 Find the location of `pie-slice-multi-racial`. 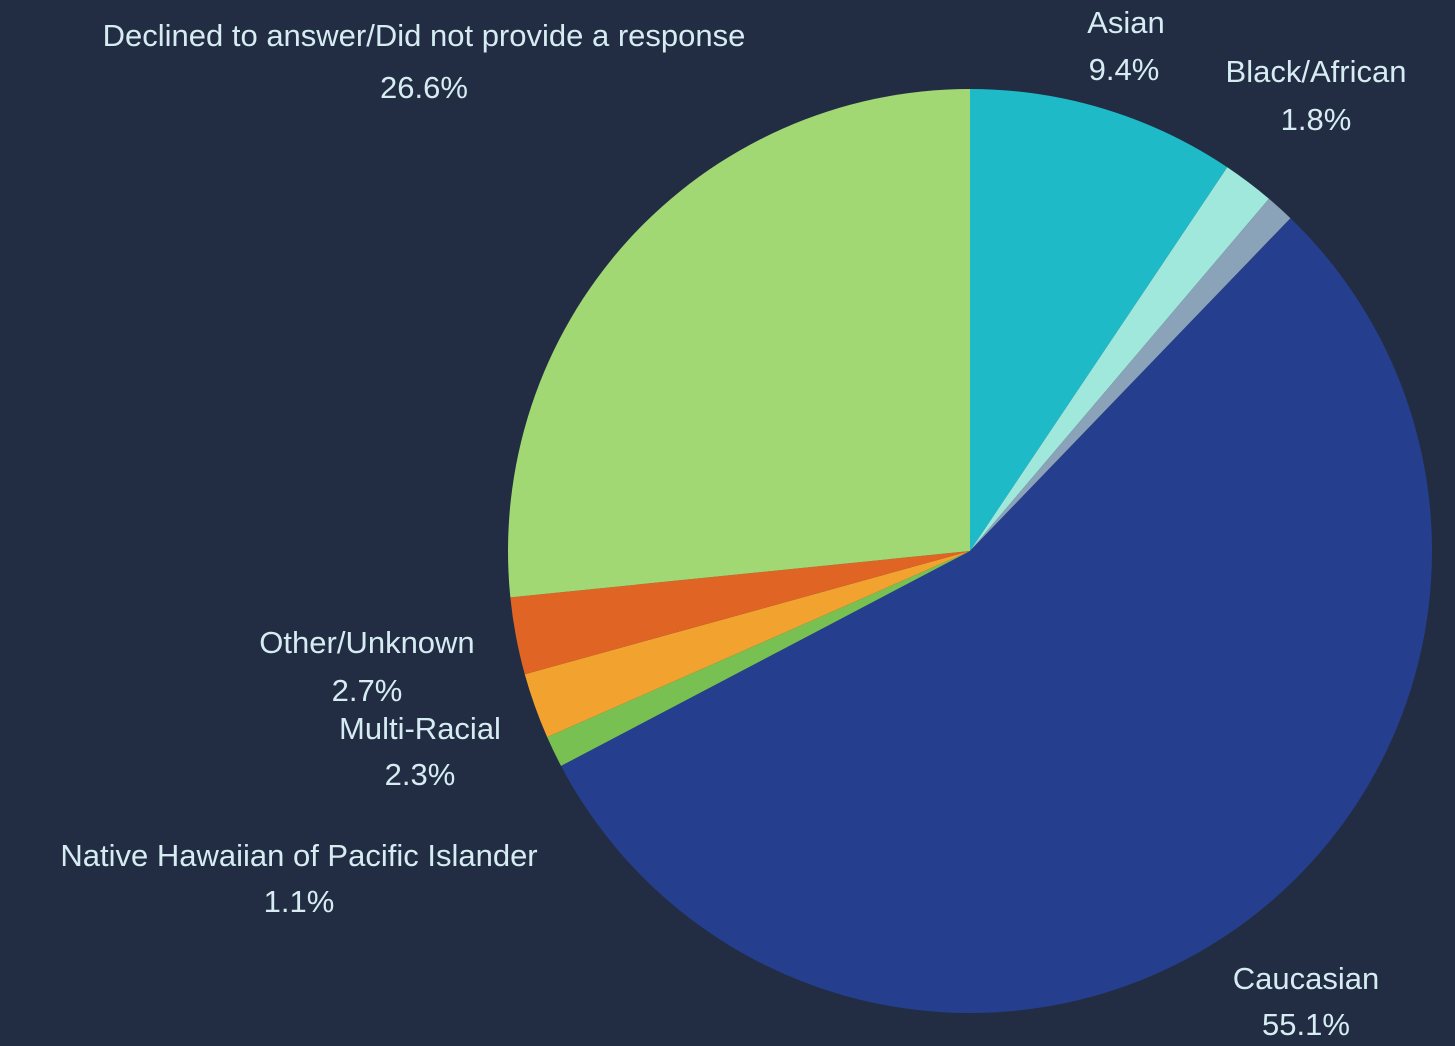

pie-slice-multi-racial is located at coordinates (747, 644).